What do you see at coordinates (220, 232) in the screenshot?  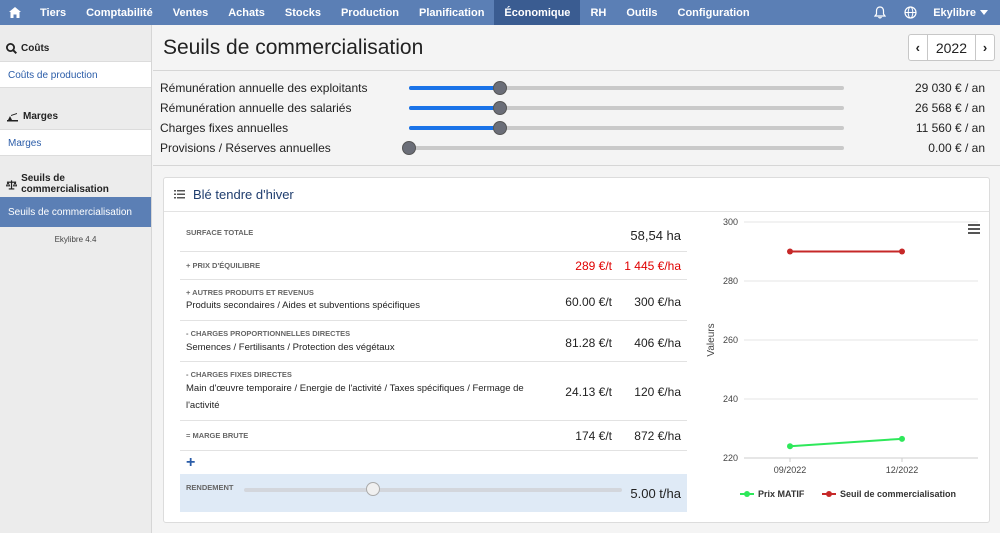 I see `row-caption: Surface totale` at bounding box center [220, 232].